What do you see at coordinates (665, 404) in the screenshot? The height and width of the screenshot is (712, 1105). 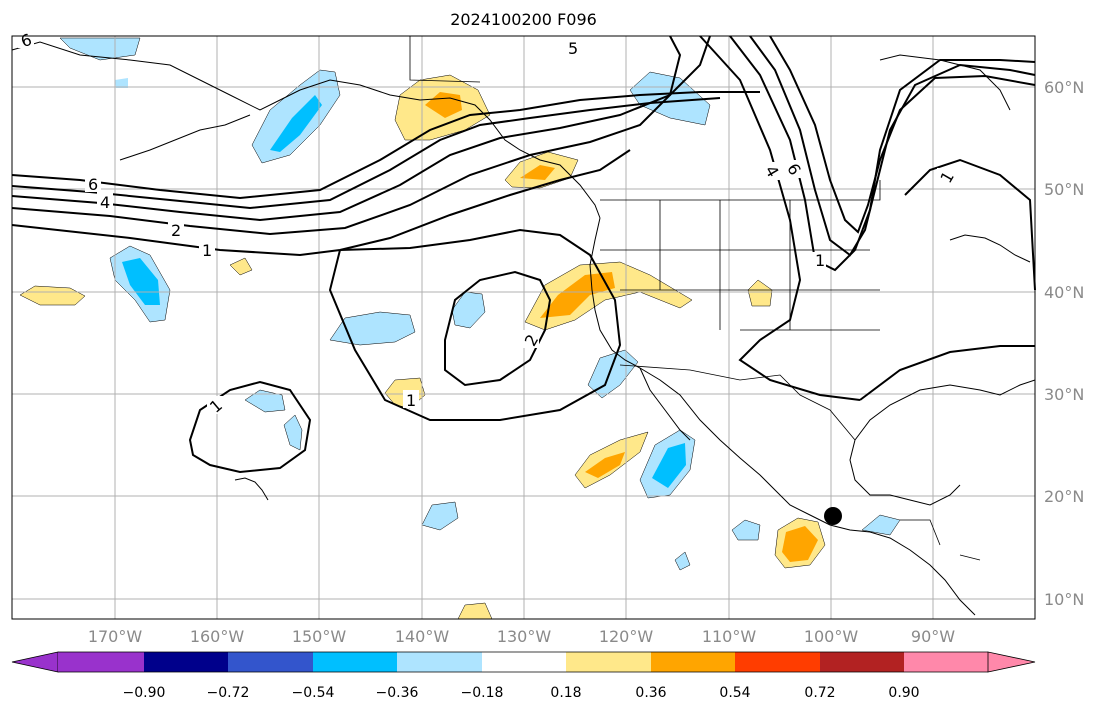 I see `coastline-baja` at bounding box center [665, 404].